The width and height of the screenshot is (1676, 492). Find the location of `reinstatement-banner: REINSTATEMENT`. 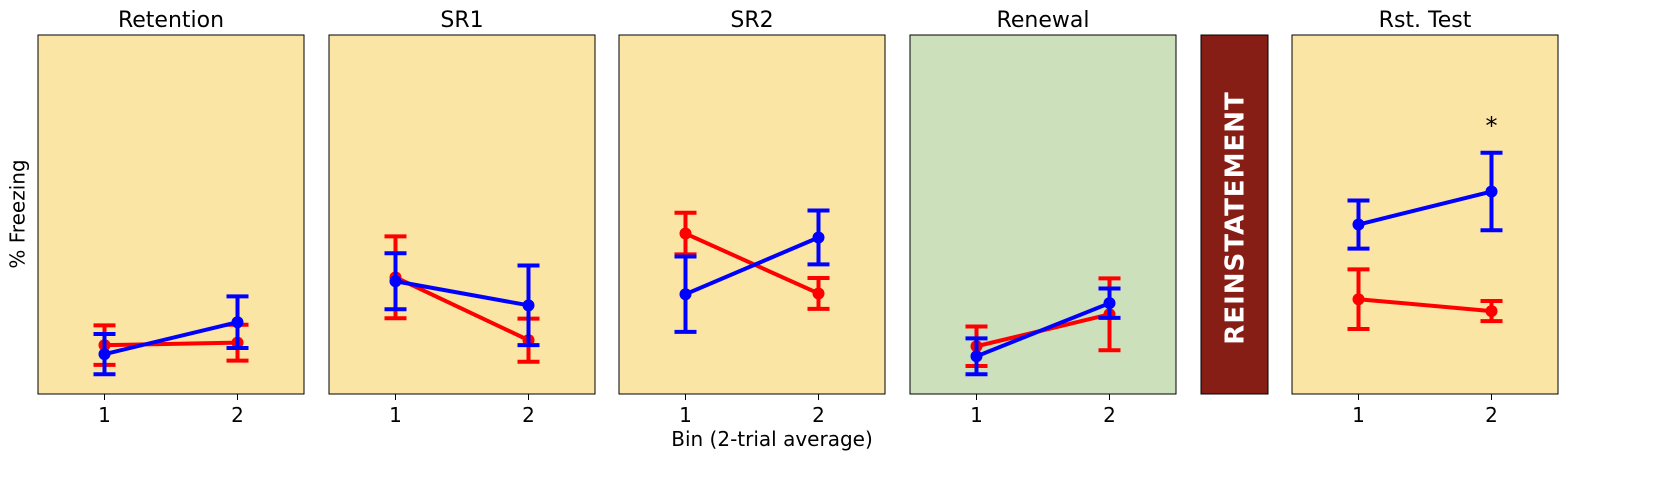

reinstatement-banner: REINSTATEMENT is located at coordinates (1234, 214).